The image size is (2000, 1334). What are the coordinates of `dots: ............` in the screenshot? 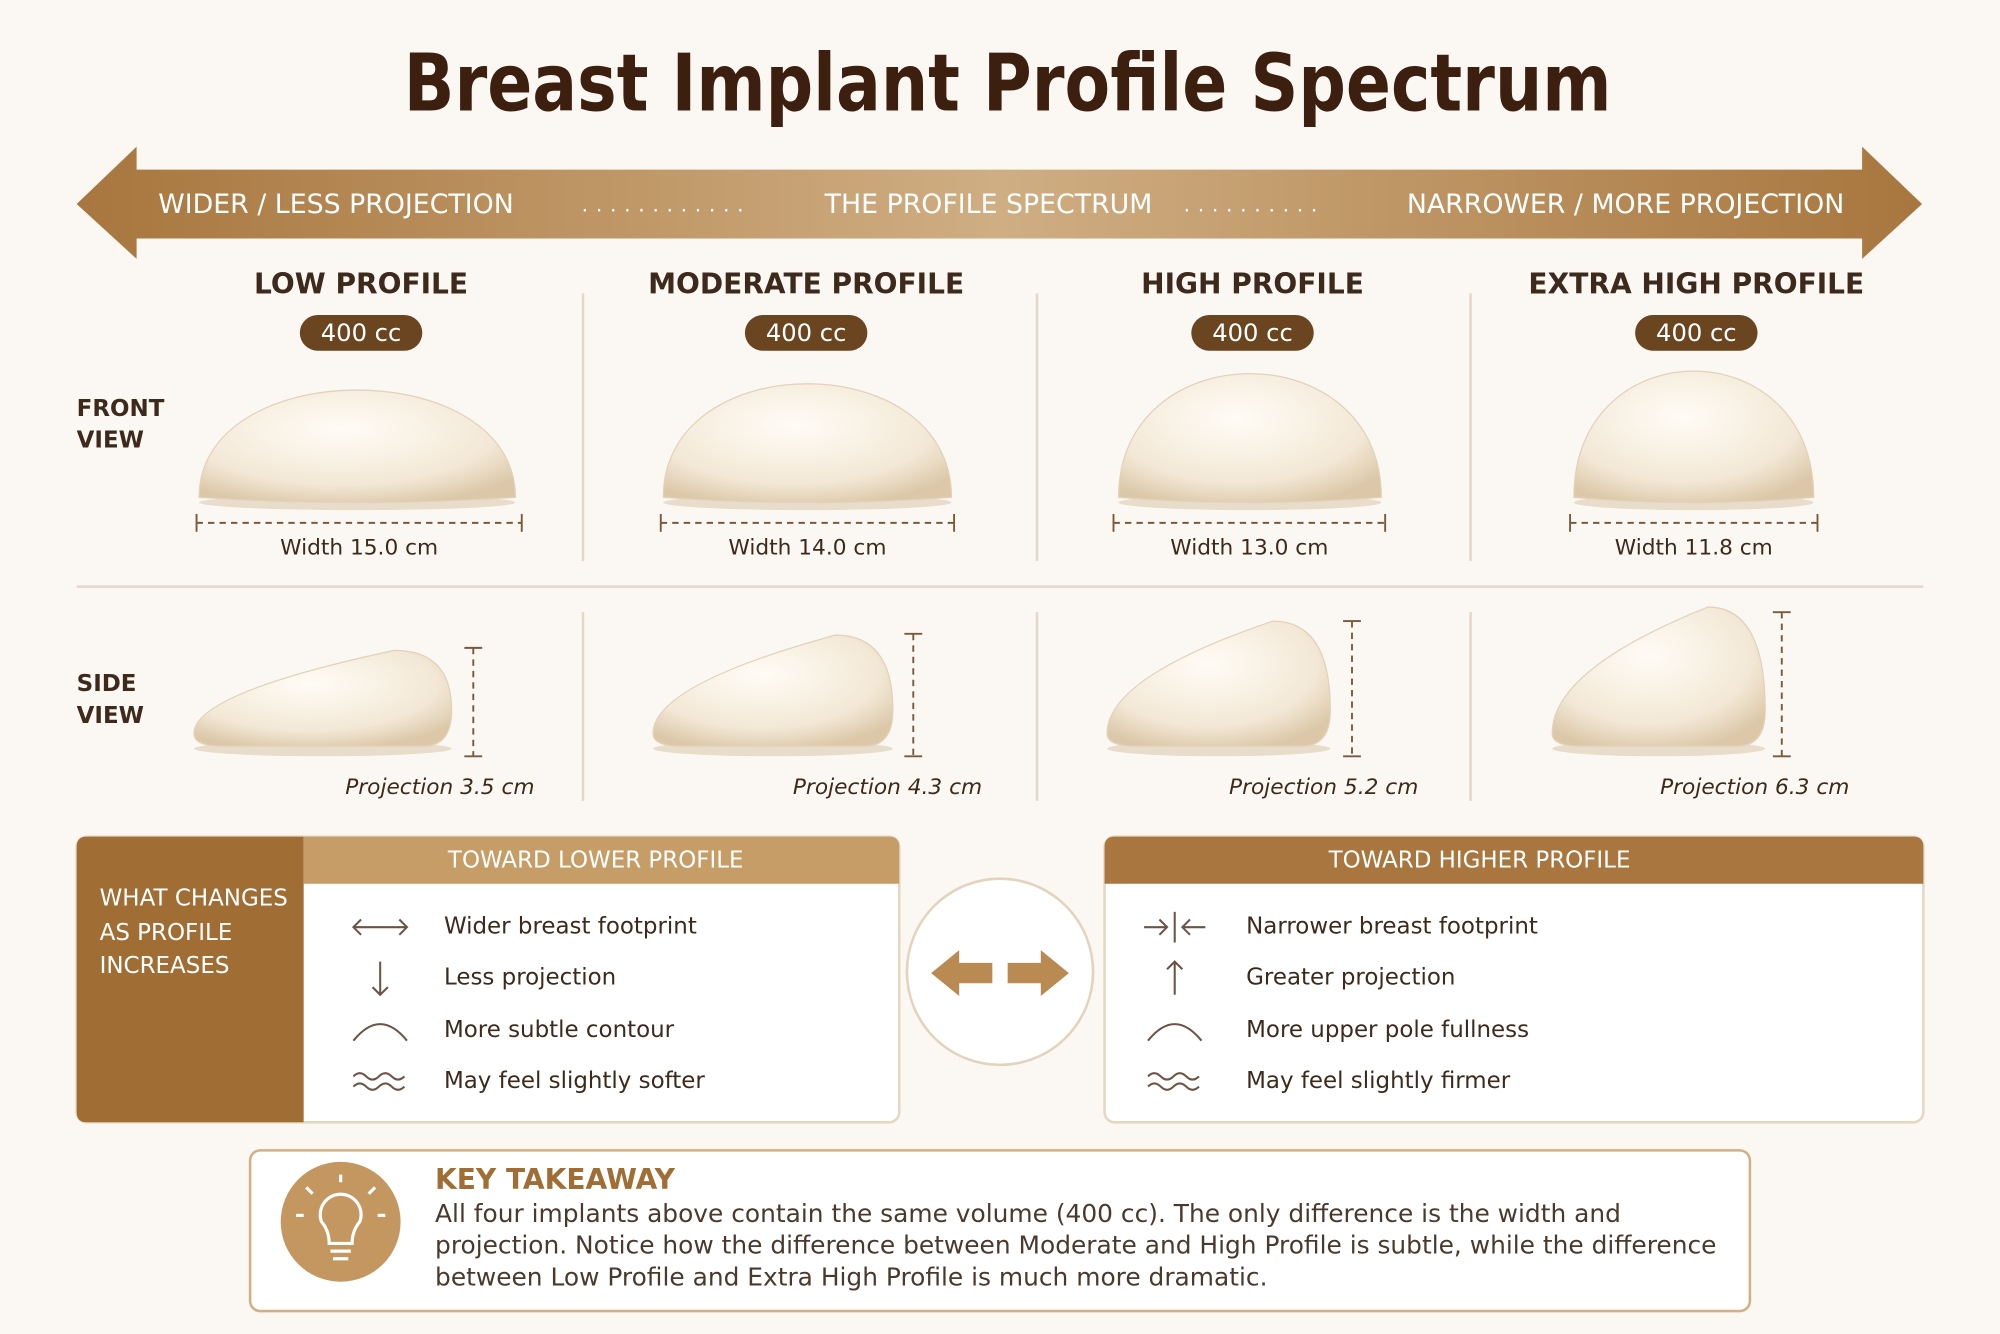 It's located at (667, 204).